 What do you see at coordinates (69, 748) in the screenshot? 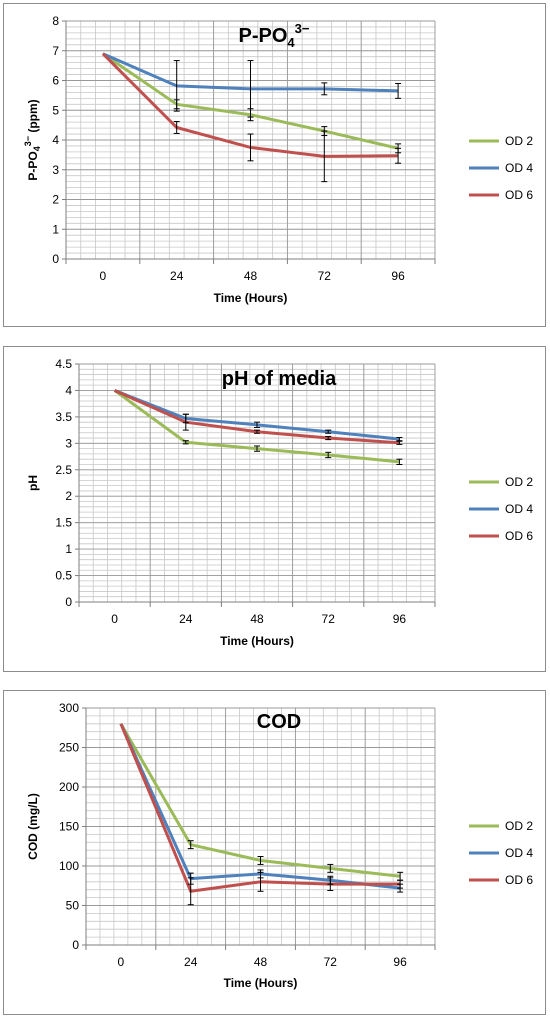
I see `y-tick-label: 250` at bounding box center [69, 748].